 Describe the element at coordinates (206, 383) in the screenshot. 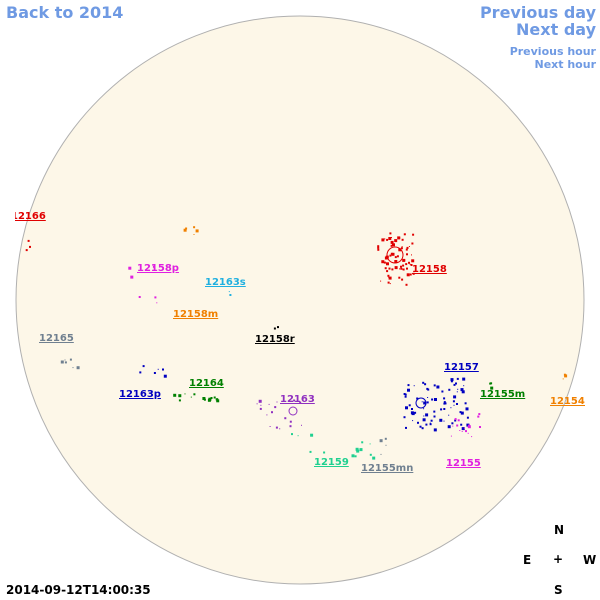

I see `region-label-12164: 12164` at that location.